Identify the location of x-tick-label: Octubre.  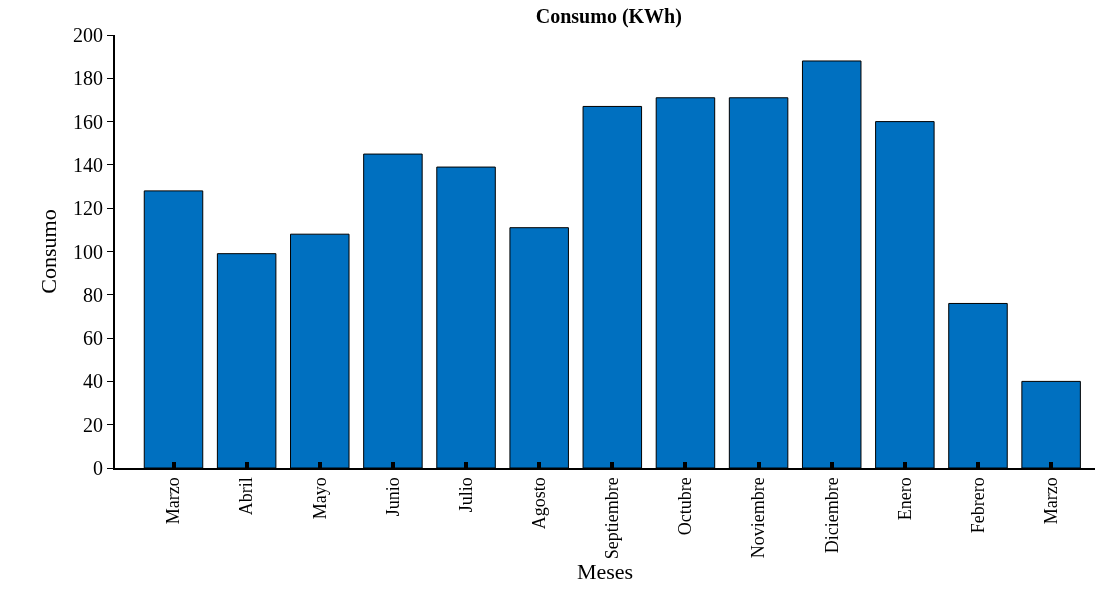
(685, 506).